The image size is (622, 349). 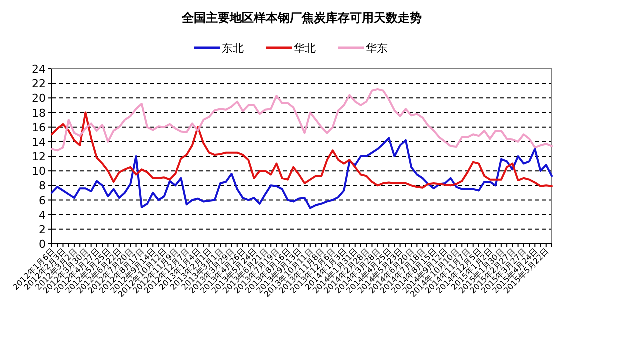 I want to click on y-tick-label: 20, so click(x=39, y=99).